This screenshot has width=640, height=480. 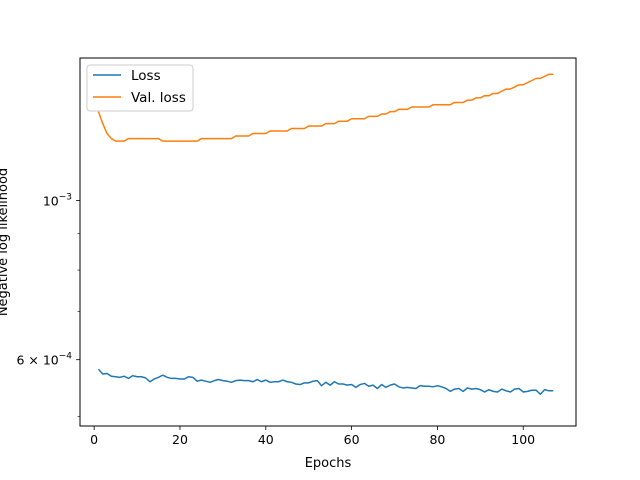 What do you see at coordinates (180, 439) in the screenshot?
I see `x-tick-label: 20` at bounding box center [180, 439].